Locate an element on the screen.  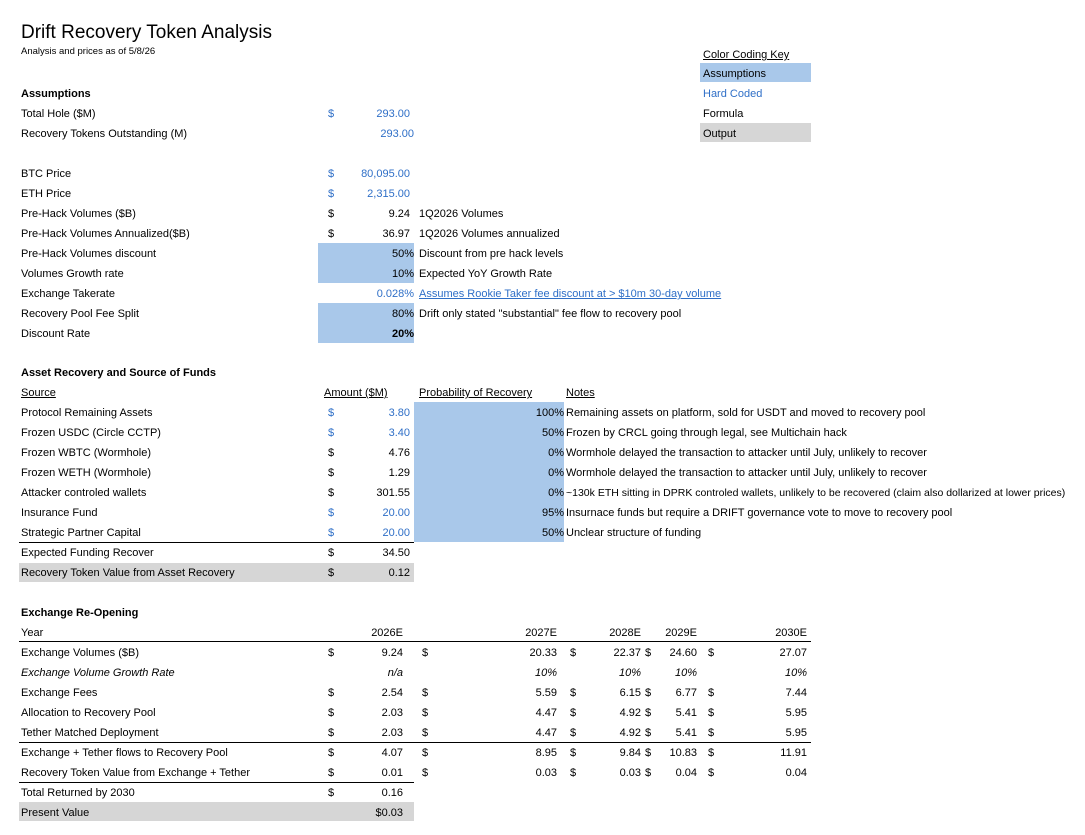
exchange-value: 5.59 is located at coordinates (546, 693).